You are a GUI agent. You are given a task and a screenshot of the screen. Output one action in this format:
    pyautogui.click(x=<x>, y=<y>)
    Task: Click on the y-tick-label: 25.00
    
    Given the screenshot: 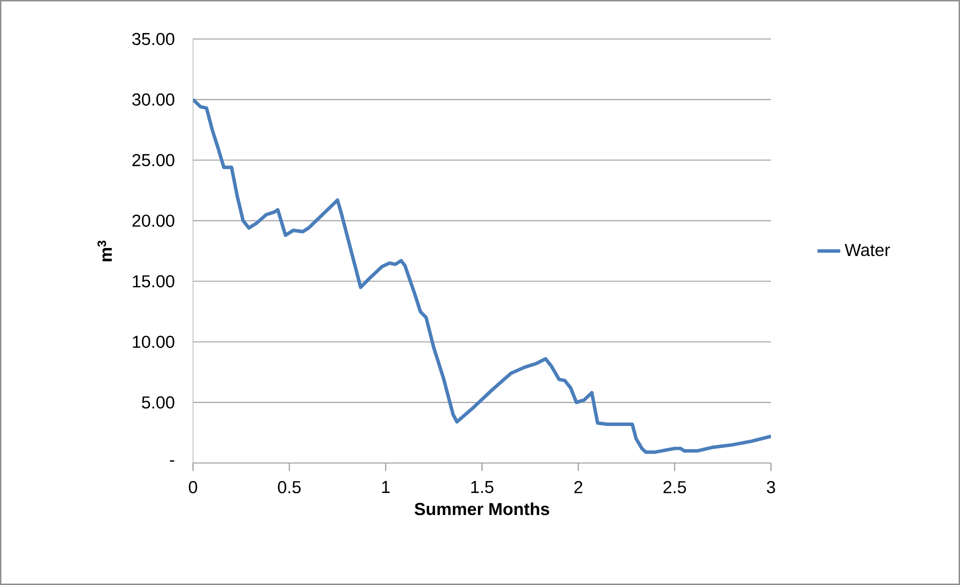 What is the action you would take?
    pyautogui.click(x=153, y=160)
    